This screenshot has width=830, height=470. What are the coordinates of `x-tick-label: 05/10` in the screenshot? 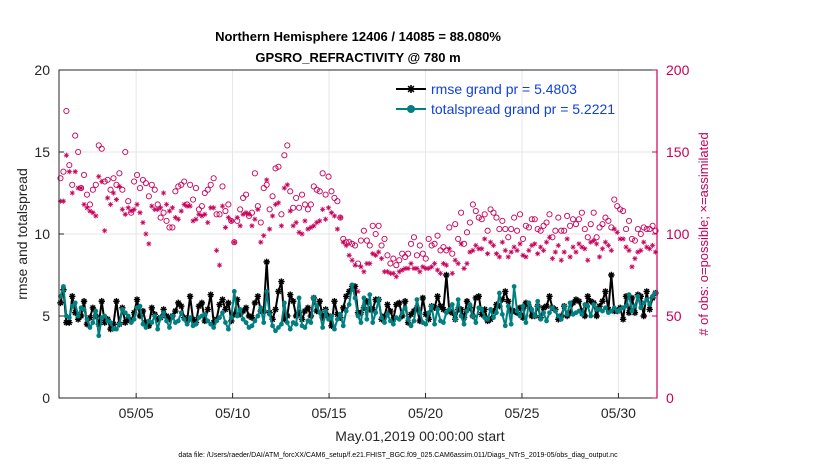 It's located at (232, 413).